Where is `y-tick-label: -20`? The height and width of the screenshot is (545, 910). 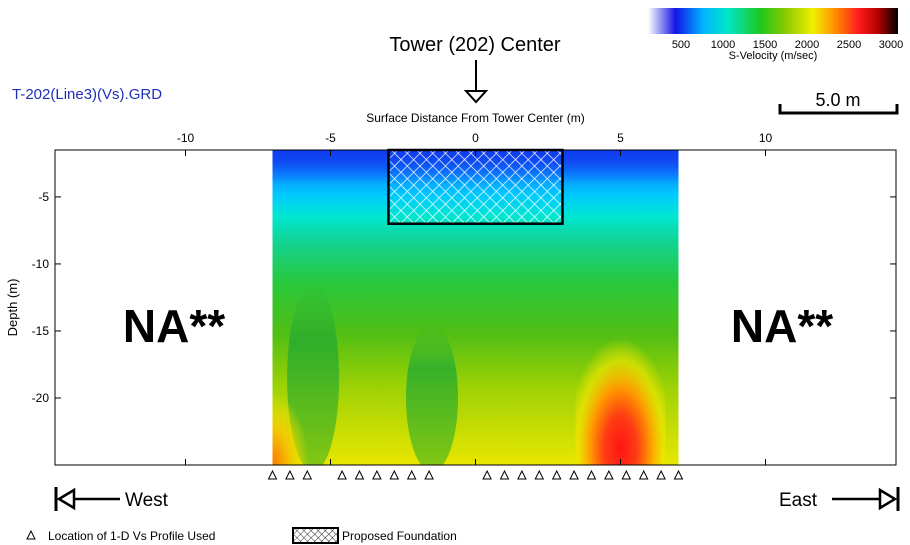 y-tick-label: -20 is located at coordinates (41, 398).